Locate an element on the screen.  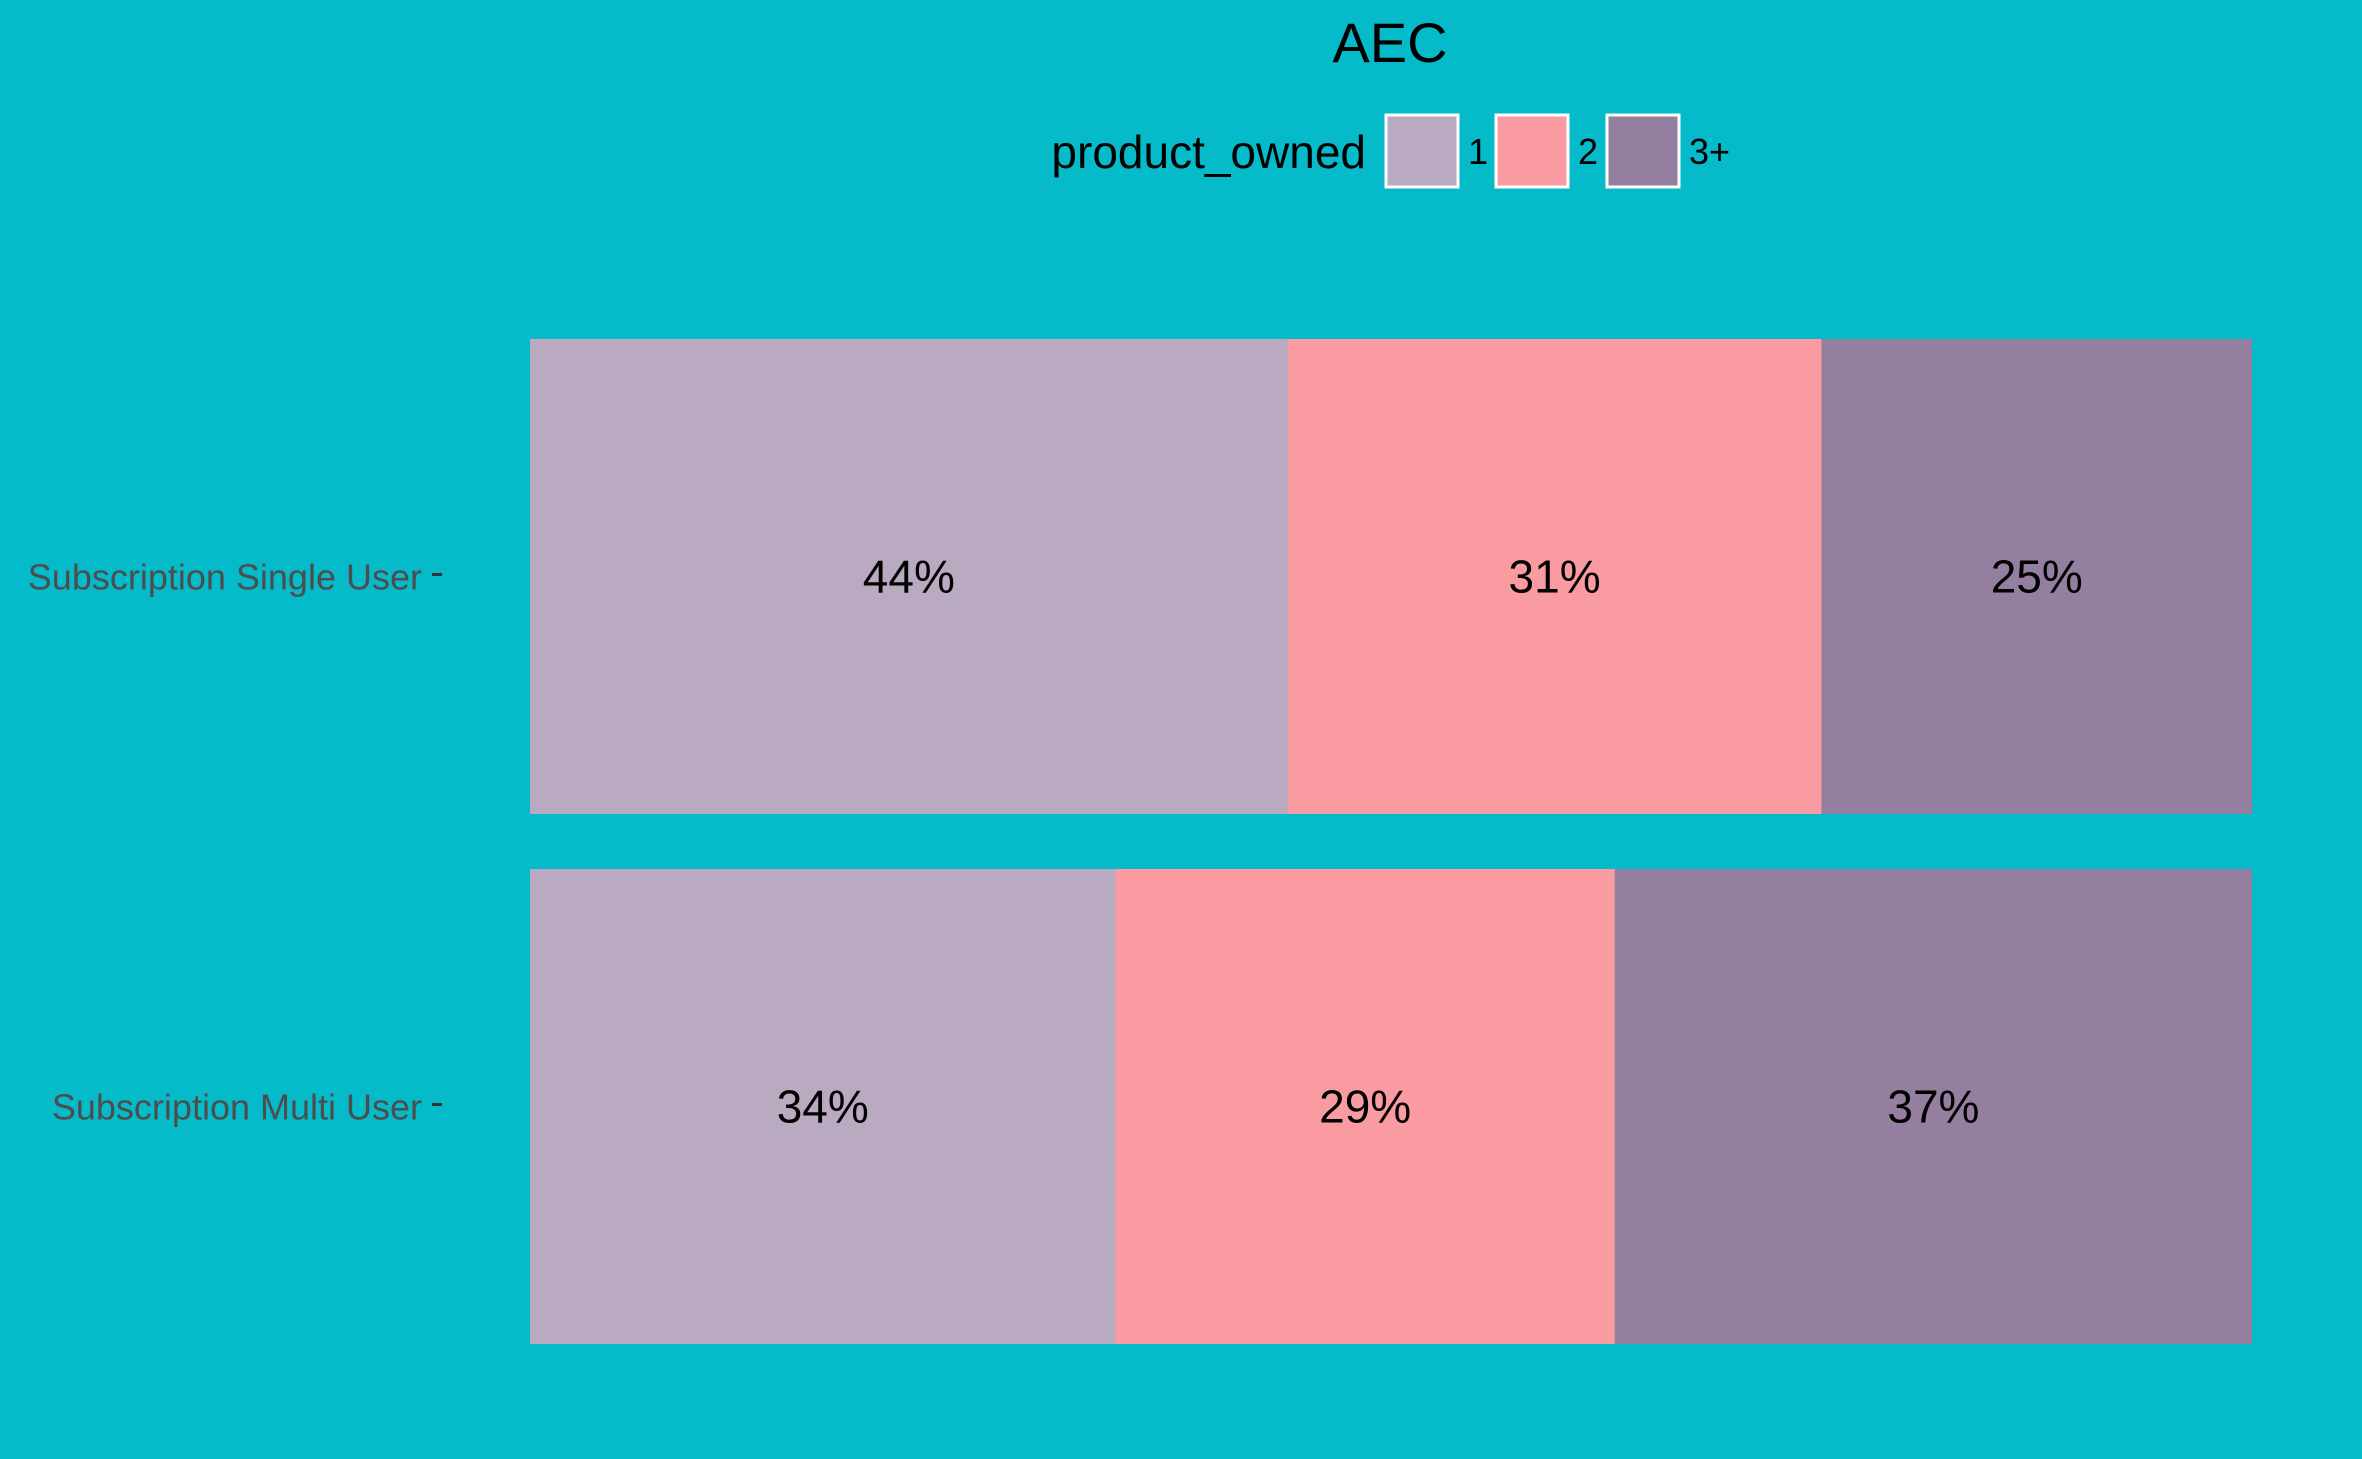
data-label: 25% is located at coordinates (2037, 577).